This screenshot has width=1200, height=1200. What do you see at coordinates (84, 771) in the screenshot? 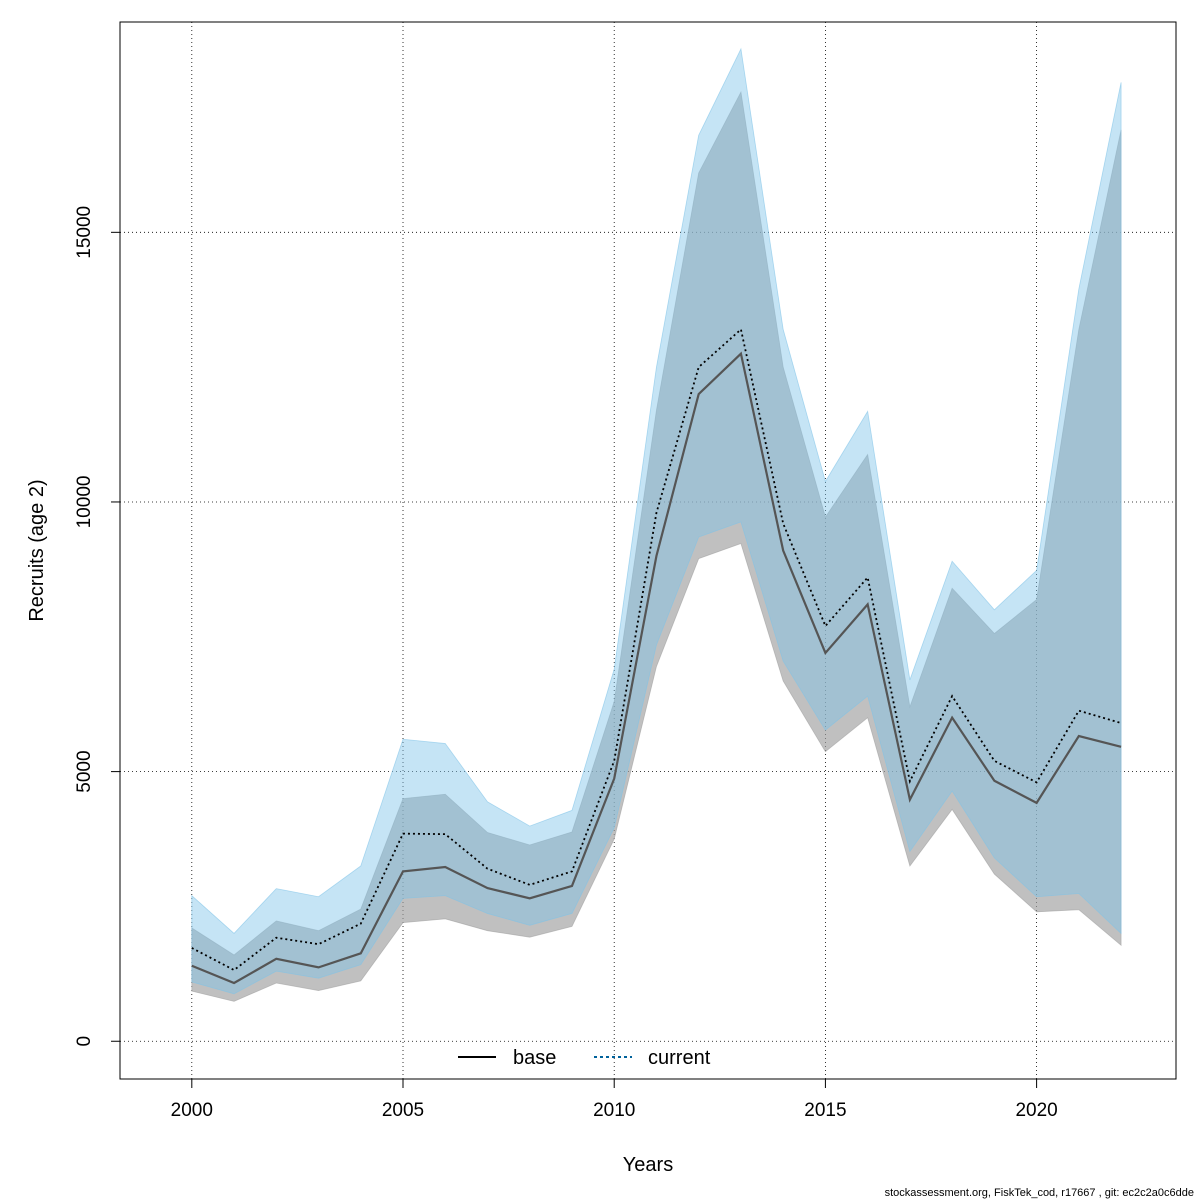
I see `y-tick-label-5000: 5000` at bounding box center [84, 771].